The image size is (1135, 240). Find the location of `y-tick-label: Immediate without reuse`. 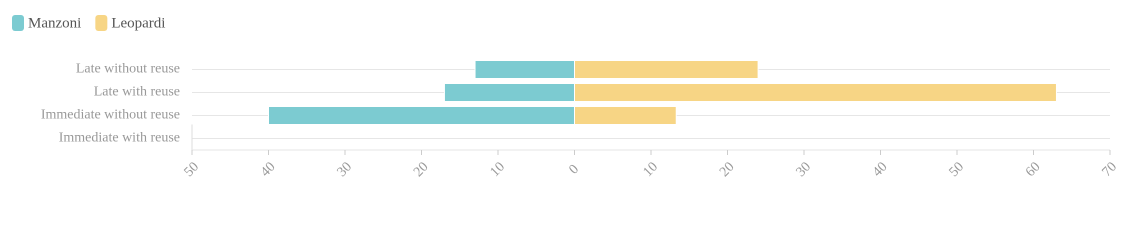

y-tick-label: Immediate without reuse is located at coordinates (110, 115).